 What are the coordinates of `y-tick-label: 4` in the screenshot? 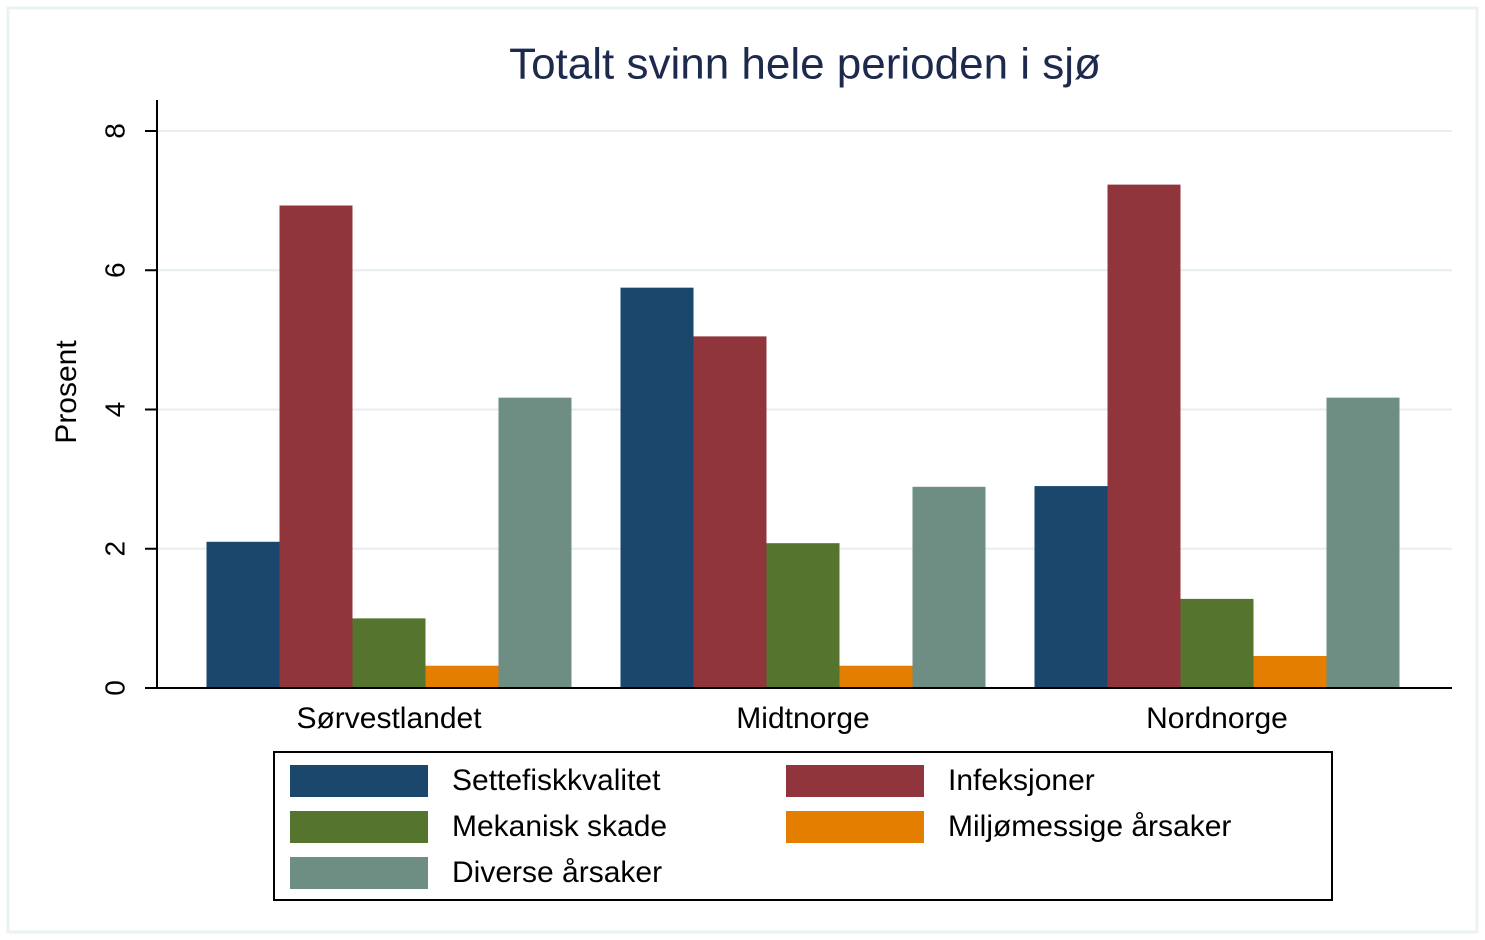 It's located at (114, 410).